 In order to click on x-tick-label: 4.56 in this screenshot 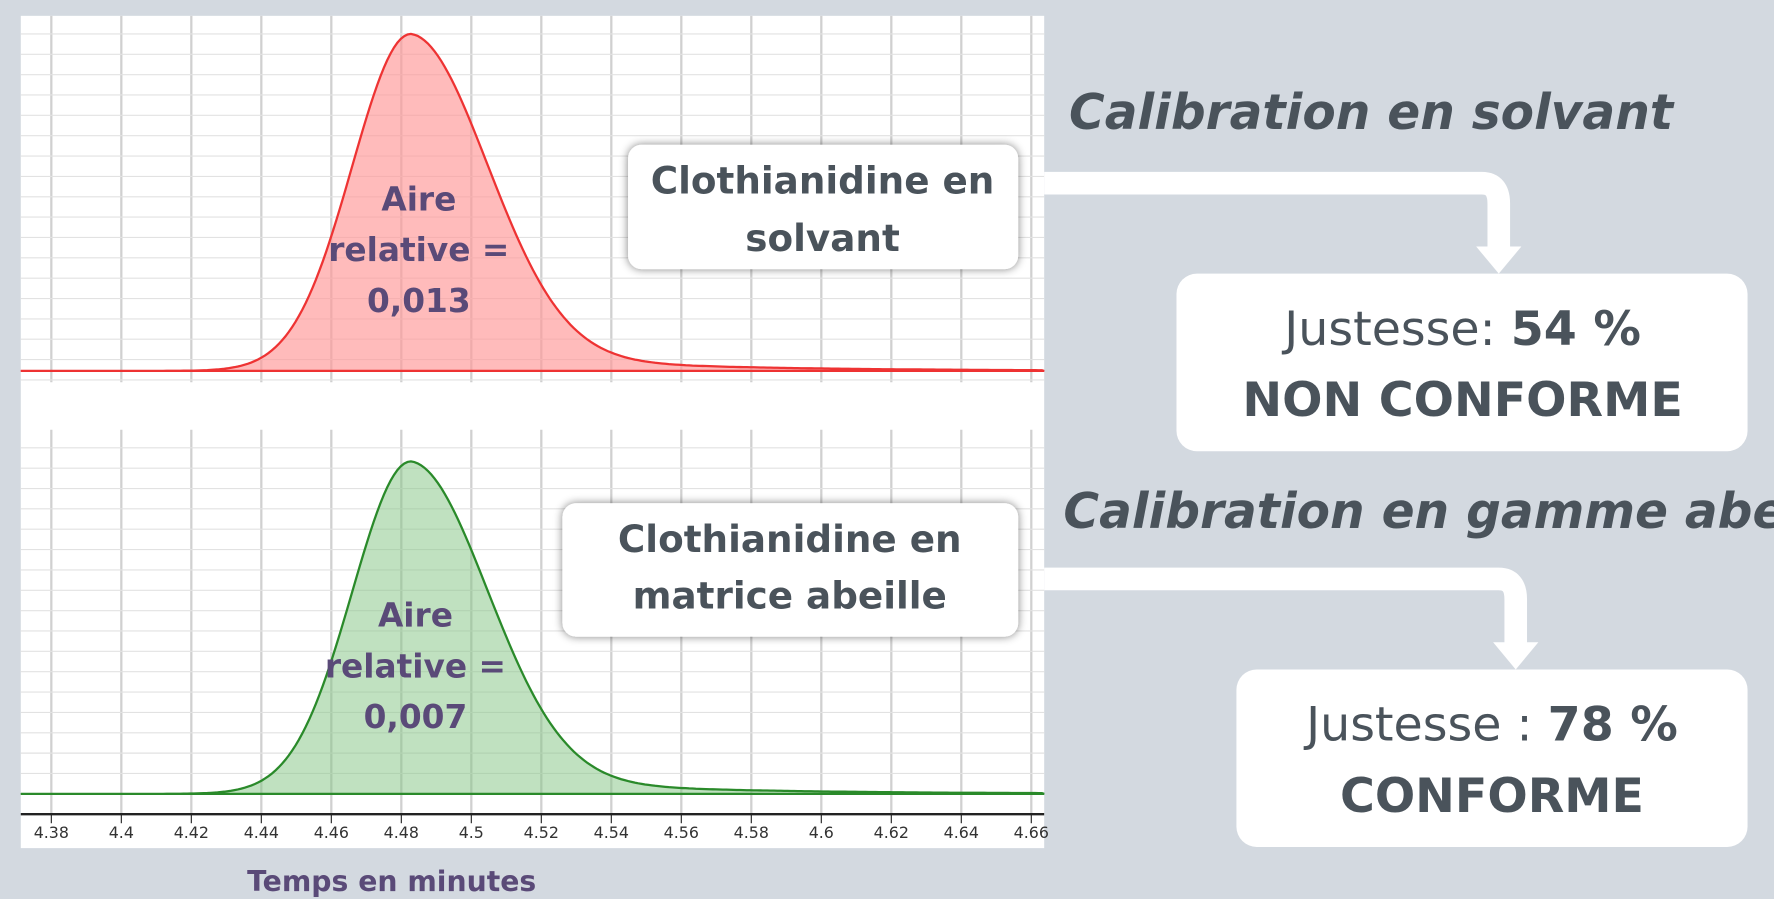, I will do `click(681, 832)`.